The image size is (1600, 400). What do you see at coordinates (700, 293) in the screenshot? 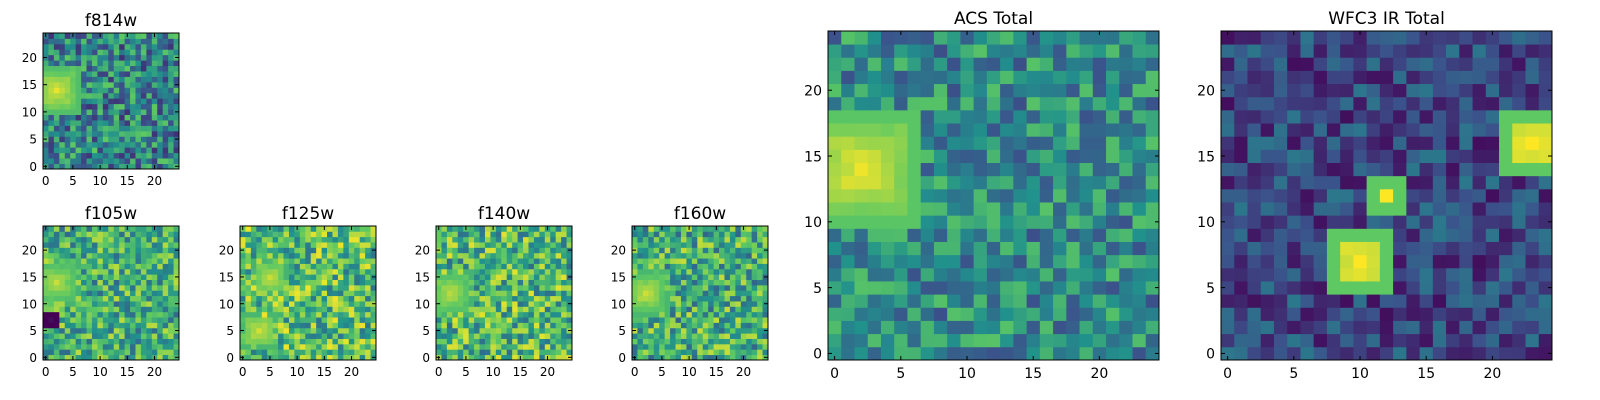
I see `f160w-frame` at bounding box center [700, 293].